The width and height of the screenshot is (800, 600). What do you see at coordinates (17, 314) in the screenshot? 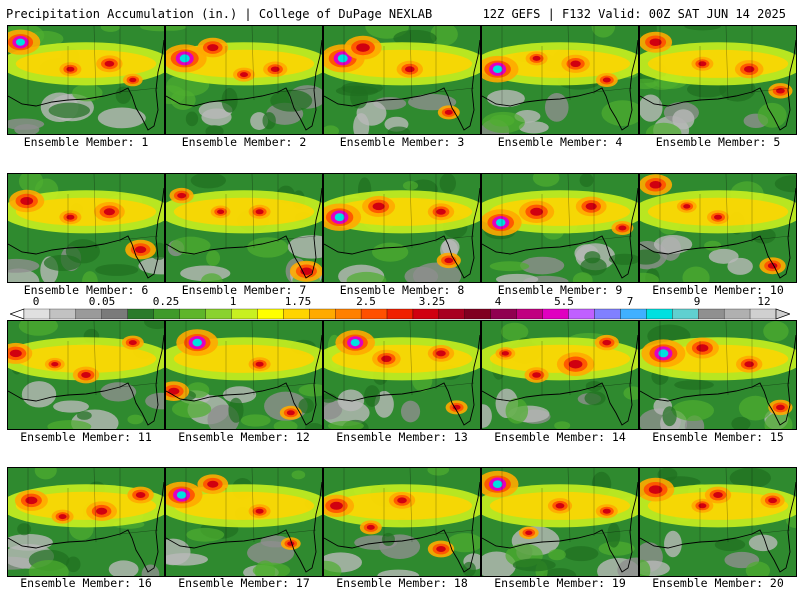
I see `colorbar-left-arrow` at bounding box center [17, 314].